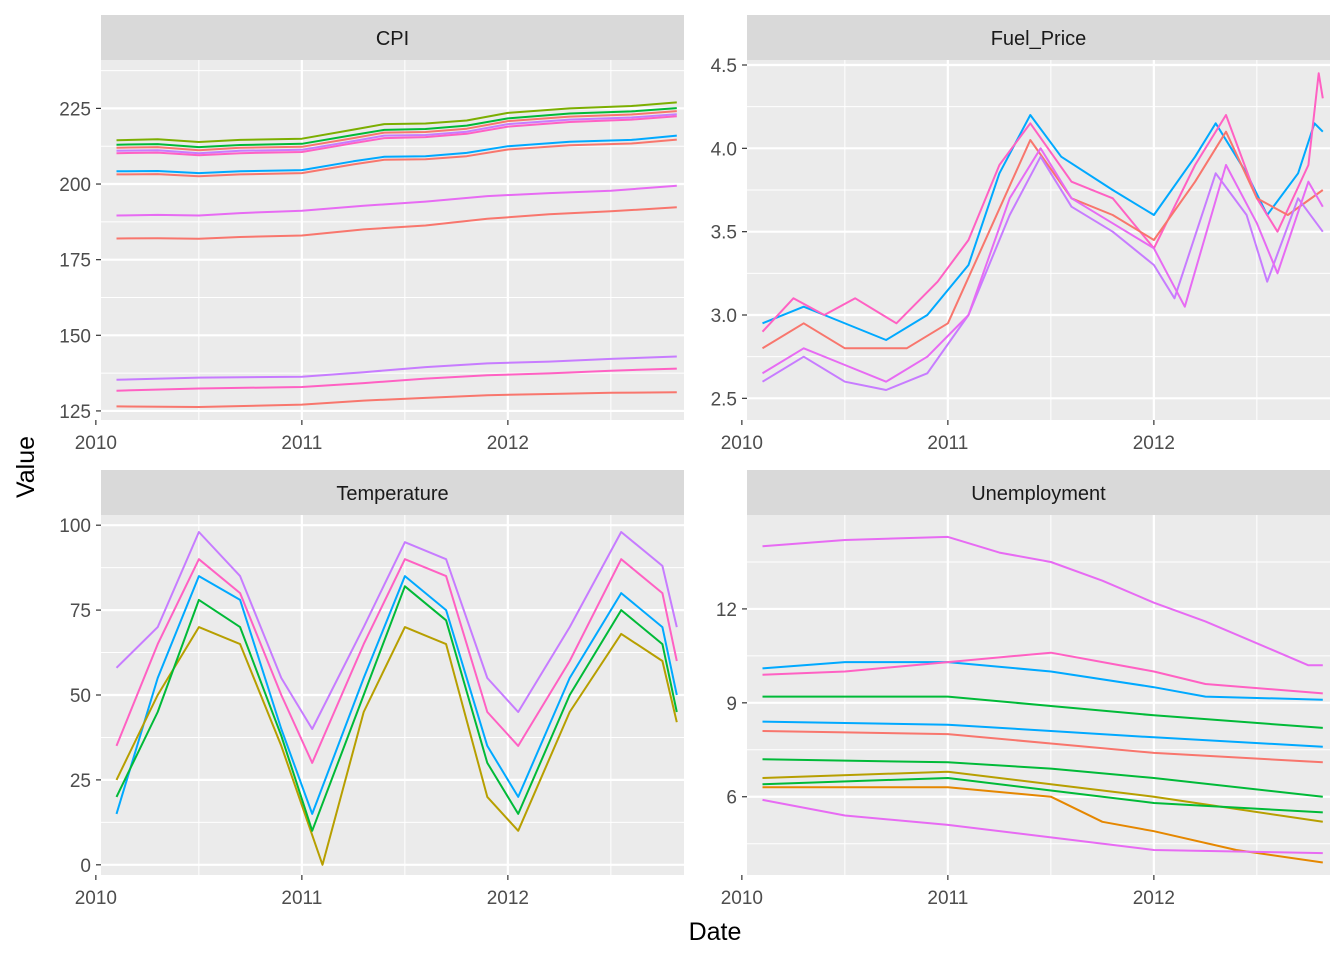 The height and width of the screenshot is (960, 1344). What do you see at coordinates (80, 611) in the screenshot?
I see `y-tick-label: 75` at bounding box center [80, 611].